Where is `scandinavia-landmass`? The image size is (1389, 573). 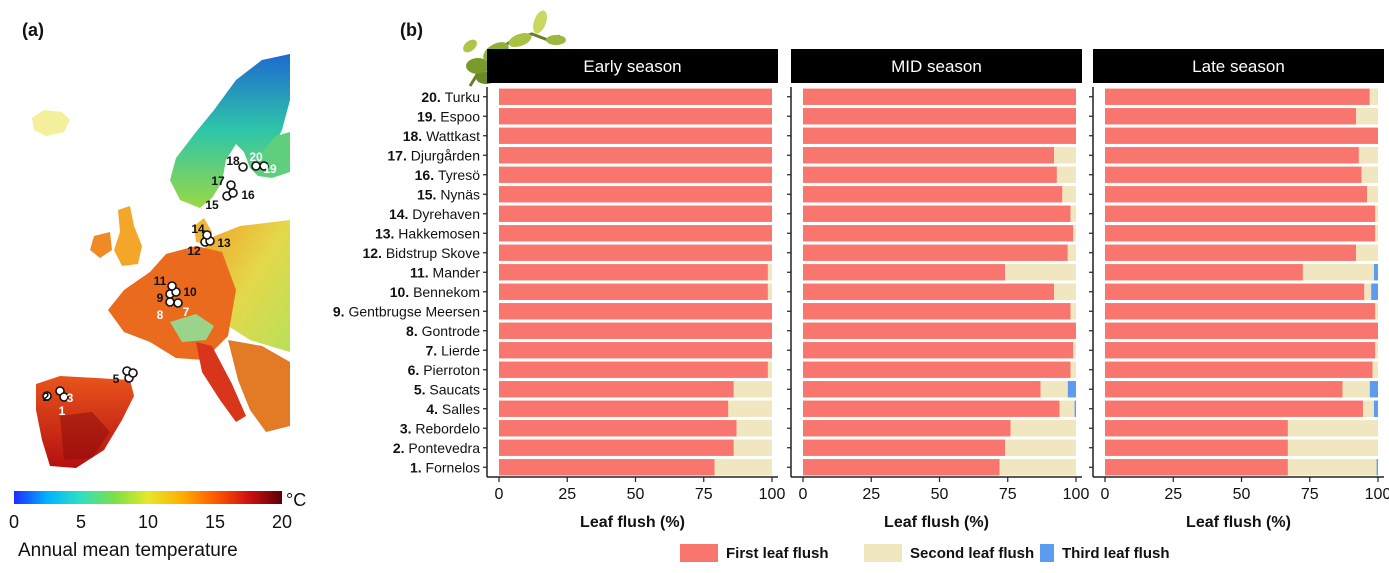 scandinavia-landmass is located at coordinates (230, 131).